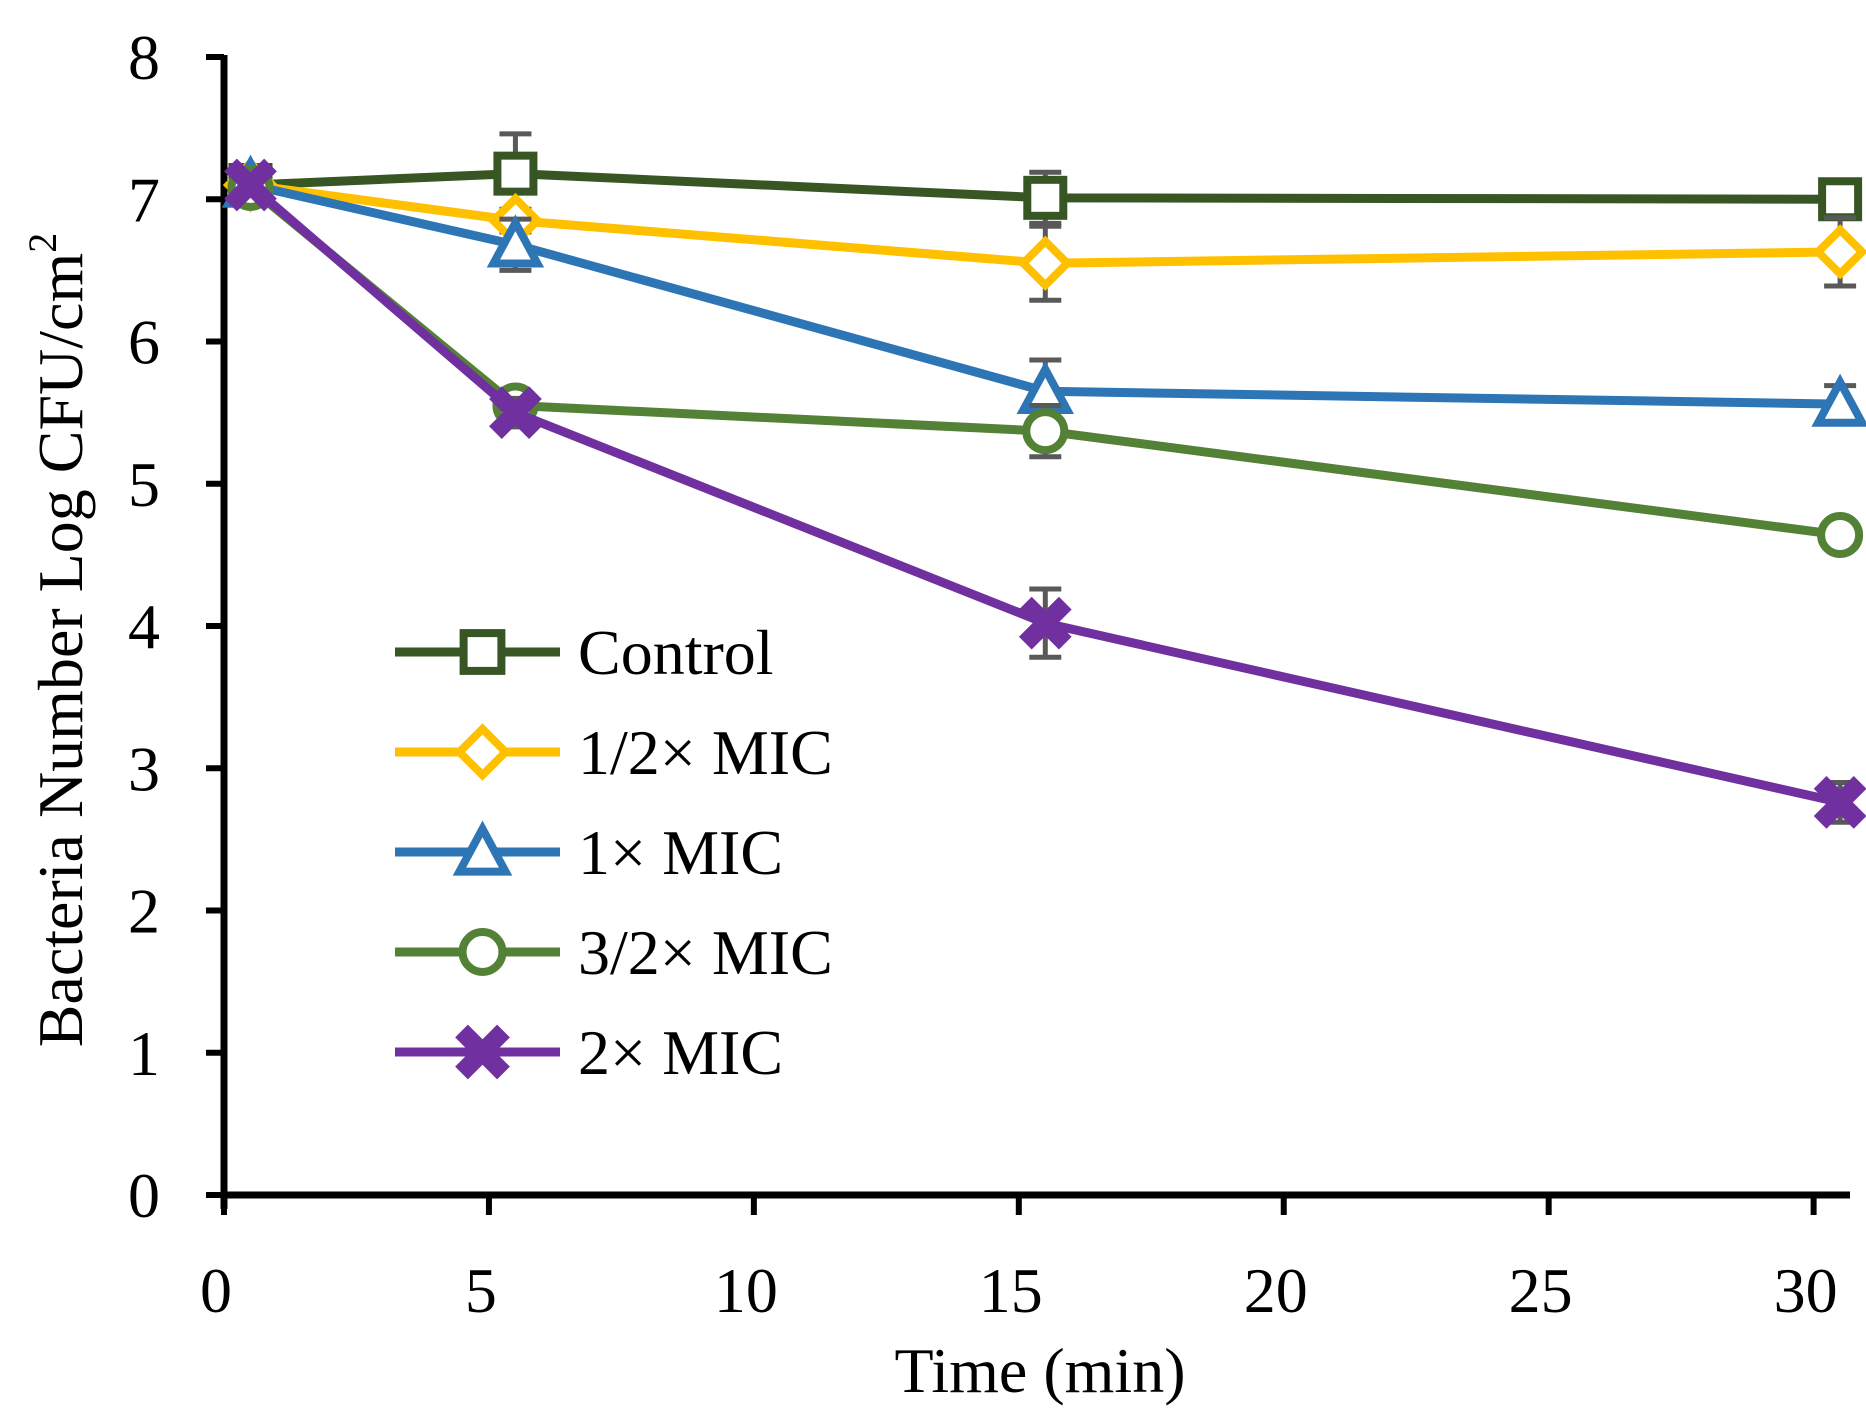 Image resolution: width=1866 pixels, height=1417 pixels. I want to click on x-tick-label-0: 0, so click(216, 1290).